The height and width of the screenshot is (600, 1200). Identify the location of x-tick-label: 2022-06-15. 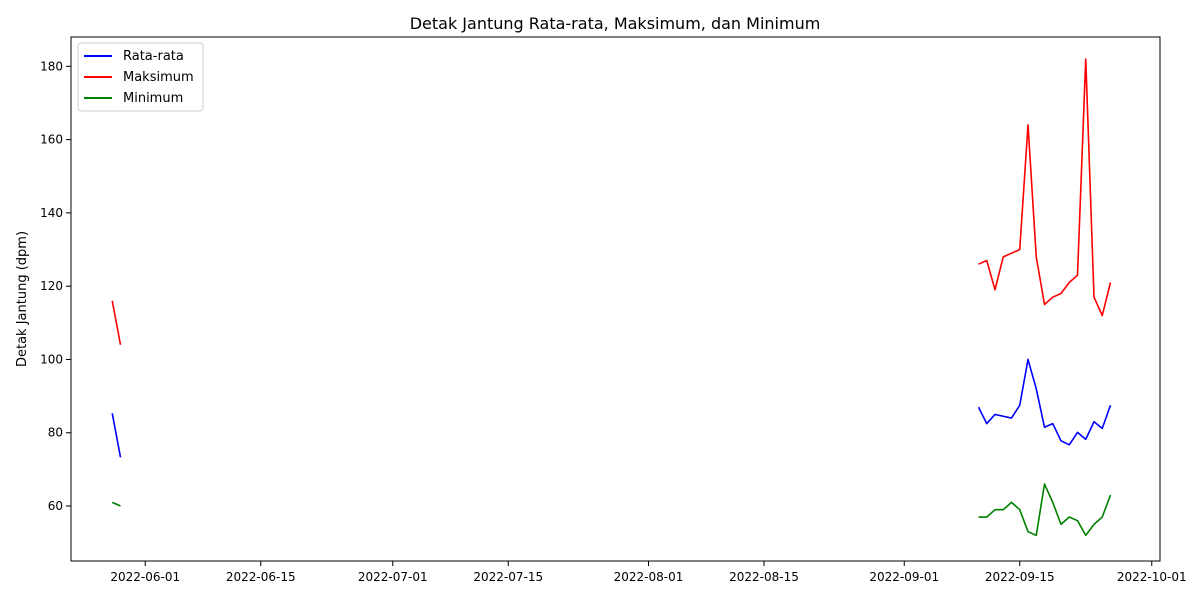
(261, 577).